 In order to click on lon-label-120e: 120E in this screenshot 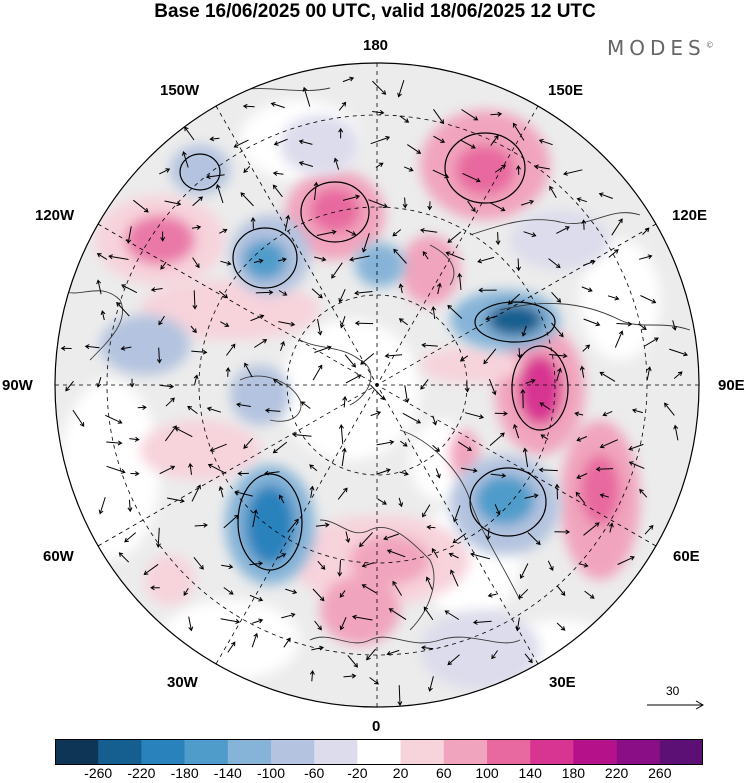, I will do `click(690, 215)`.